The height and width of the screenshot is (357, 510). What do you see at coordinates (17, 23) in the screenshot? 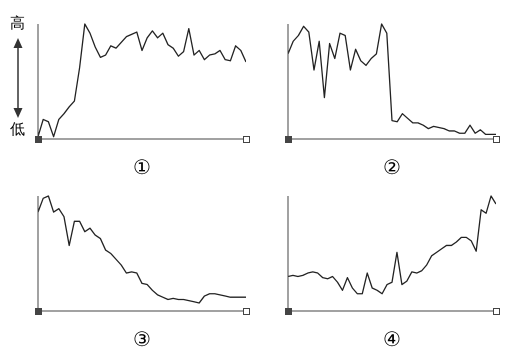
I see `text: 高` at bounding box center [17, 23].